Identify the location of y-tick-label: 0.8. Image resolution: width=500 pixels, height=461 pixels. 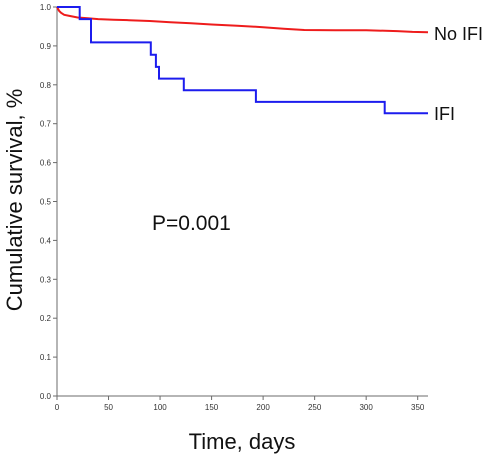
(46, 85).